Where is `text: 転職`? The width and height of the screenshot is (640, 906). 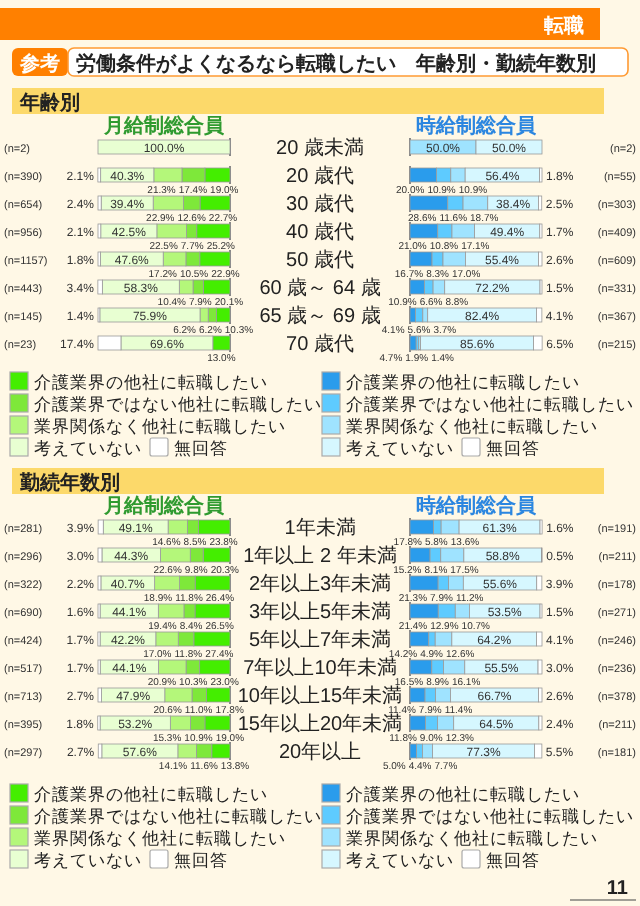 text: 転職 is located at coordinates (563, 26).